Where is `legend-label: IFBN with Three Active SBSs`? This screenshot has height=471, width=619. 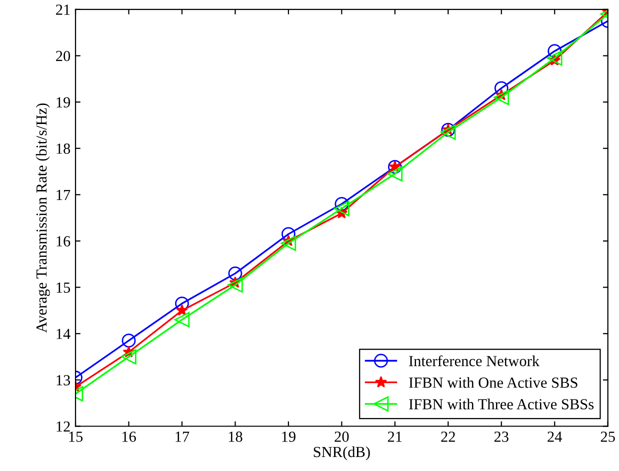
legend-label: IFBN with Three Active SBSs is located at coordinates (501, 404).